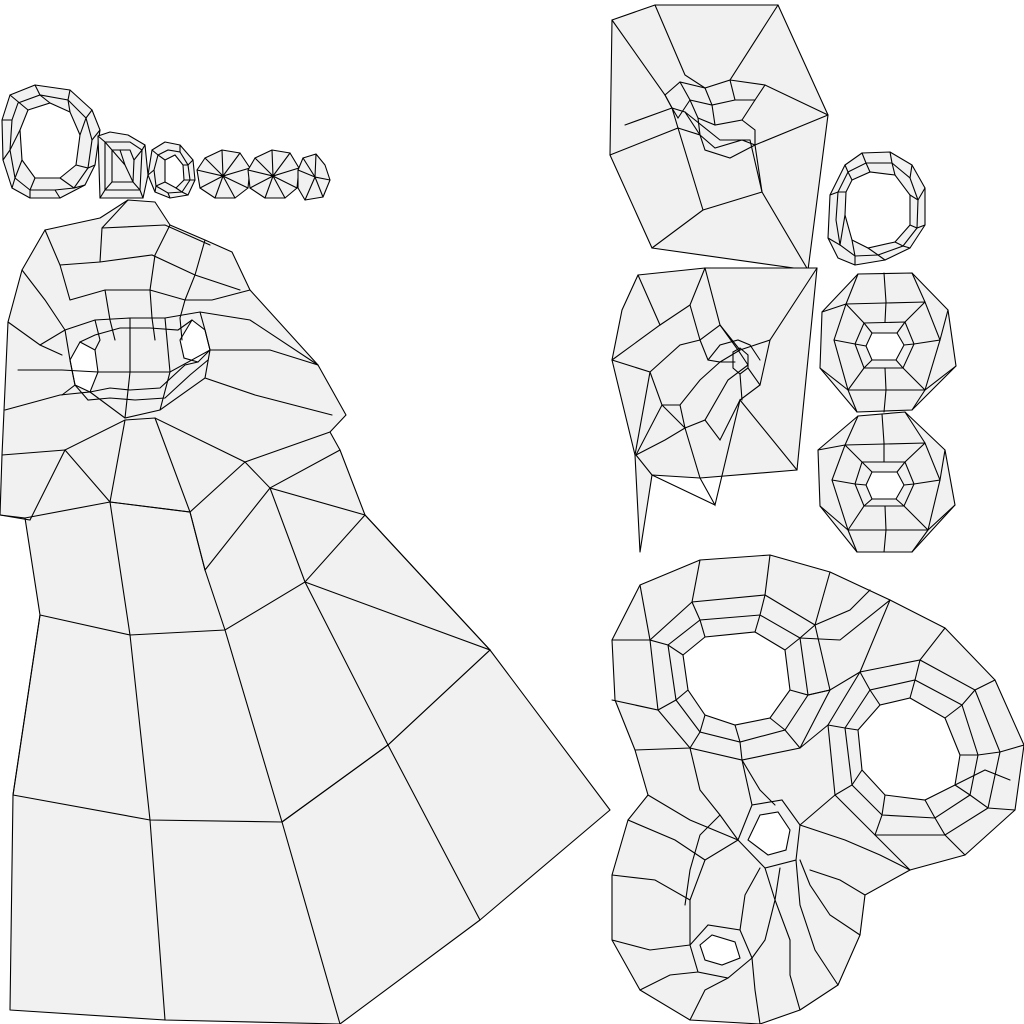  Describe the element at coordinates (171, 170) in the screenshot. I see `small-ring-island` at that location.